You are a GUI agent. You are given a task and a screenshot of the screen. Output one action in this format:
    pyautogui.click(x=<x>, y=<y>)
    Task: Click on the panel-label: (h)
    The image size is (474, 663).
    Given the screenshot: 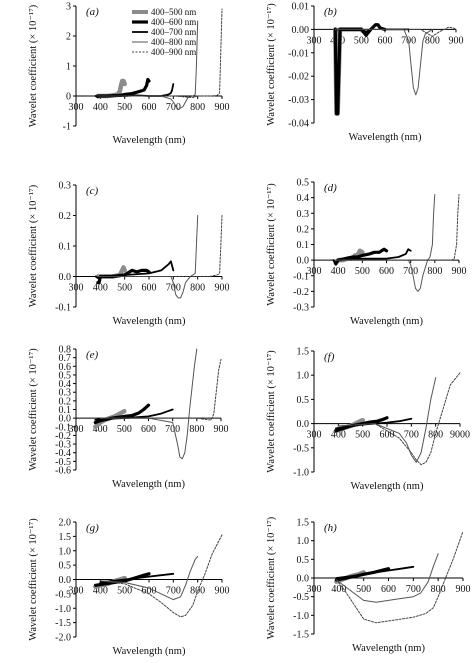 What is the action you would take?
    pyautogui.click(x=330, y=528)
    